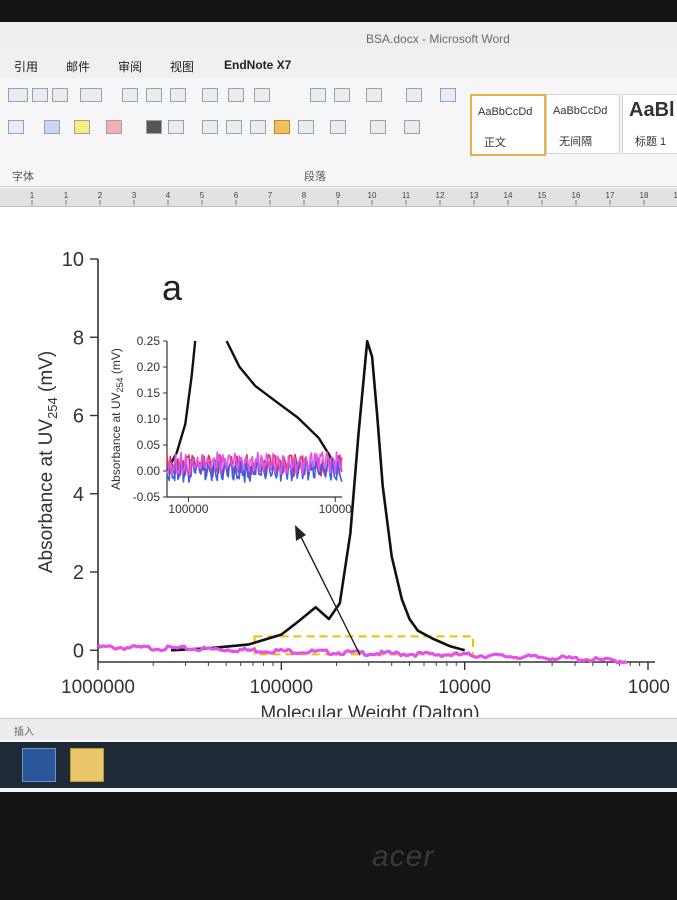 This screenshot has width=677, height=900. I want to click on monitor-brand-logo: acer, so click(403, 856).